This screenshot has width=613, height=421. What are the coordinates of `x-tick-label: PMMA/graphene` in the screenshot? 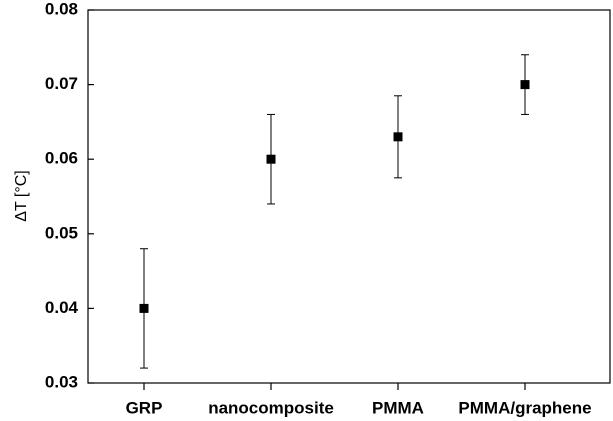 It's located at (524, 407).